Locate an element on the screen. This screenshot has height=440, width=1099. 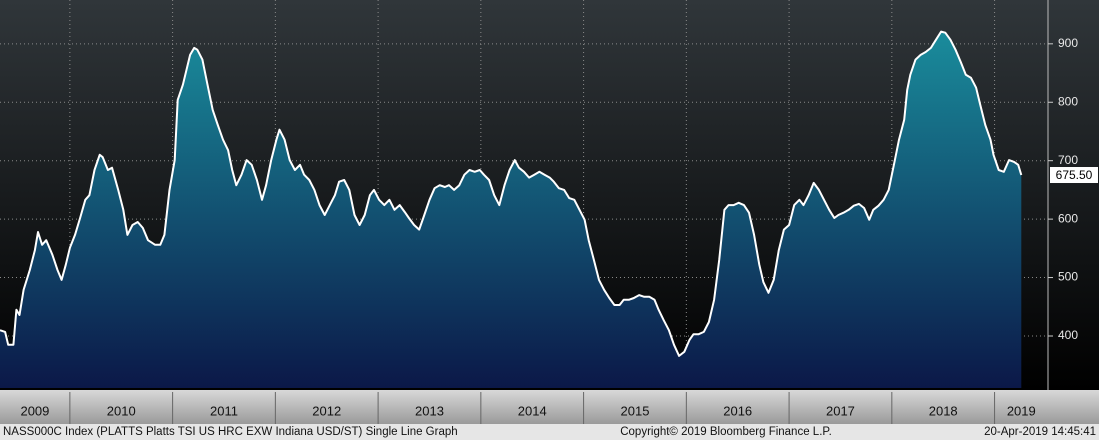
x-tick-label: 2013 is located at coordinates (429, 410).